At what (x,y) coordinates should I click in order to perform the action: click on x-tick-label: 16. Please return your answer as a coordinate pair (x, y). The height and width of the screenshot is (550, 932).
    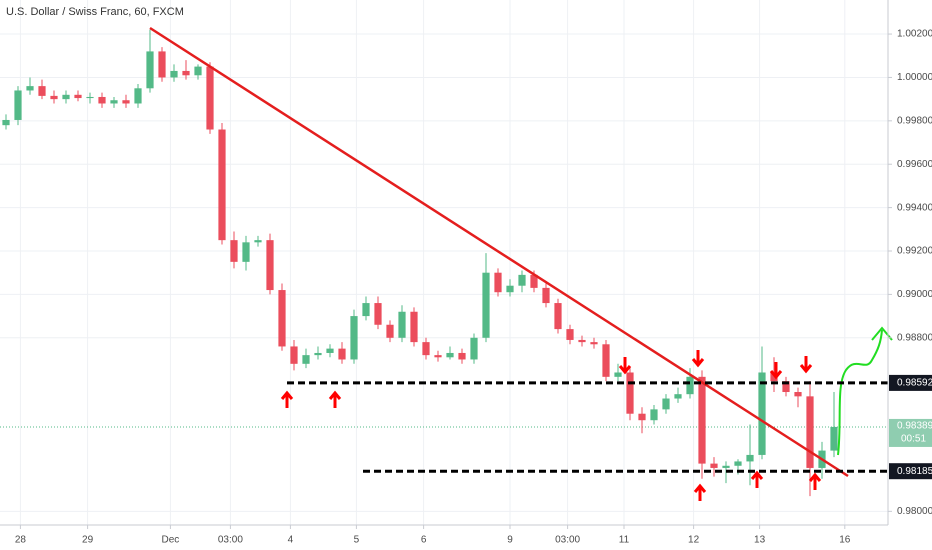
    Looking at the image, I should click on (845, 540).